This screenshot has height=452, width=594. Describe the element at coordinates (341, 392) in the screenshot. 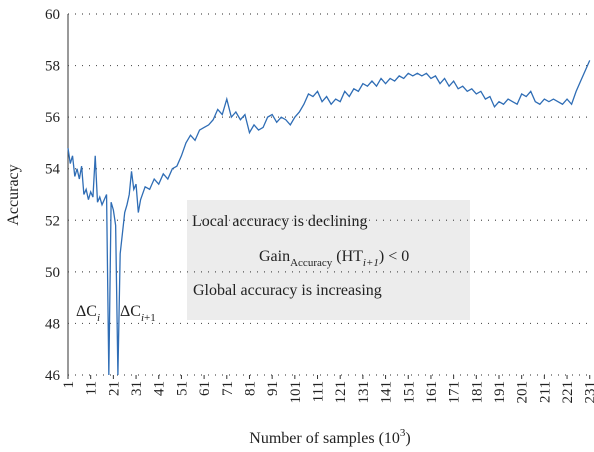

I see `x-tick-label: 121` at that location.